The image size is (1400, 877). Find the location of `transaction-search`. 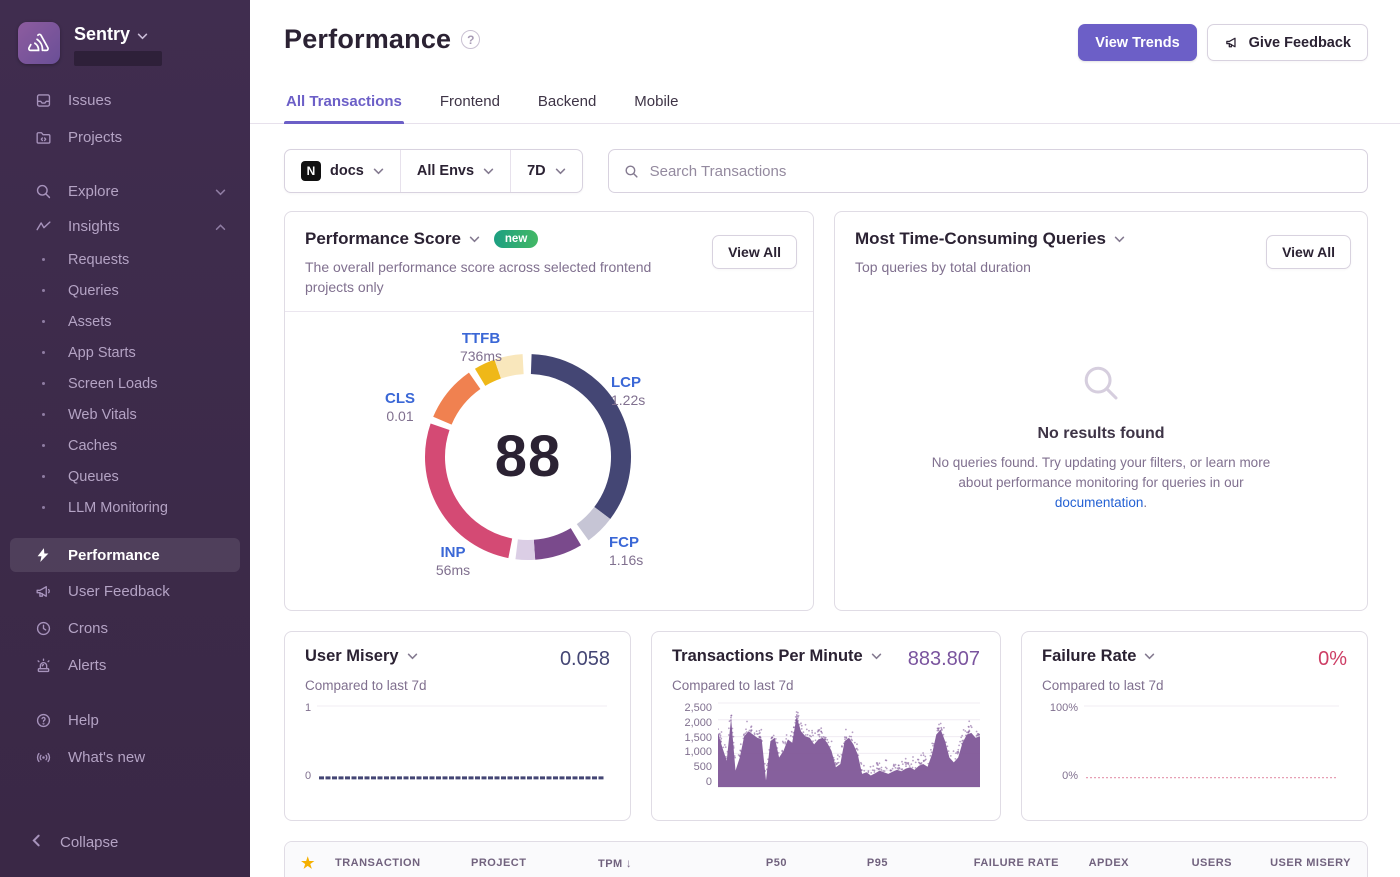

transaction-search is located at coordinates (987, 171).